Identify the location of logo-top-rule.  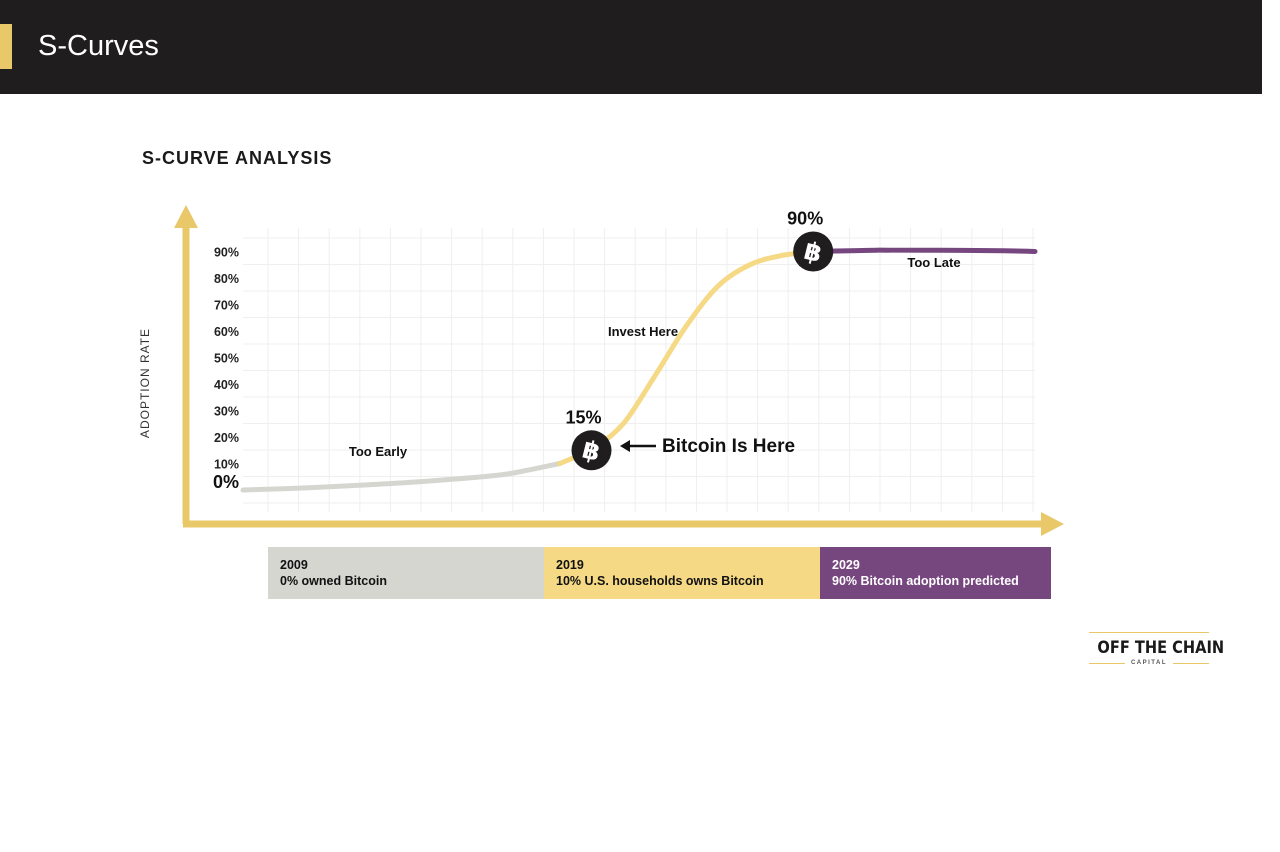
(1149, 632).